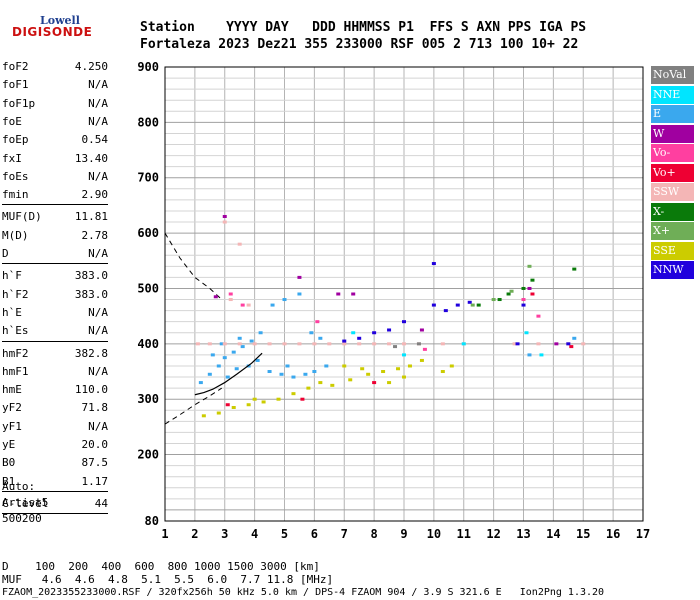  What do you see at coordinates (55, 464) in the screenshot?
I see `param-row: B0 87.5` at bounding box center [55, 464].